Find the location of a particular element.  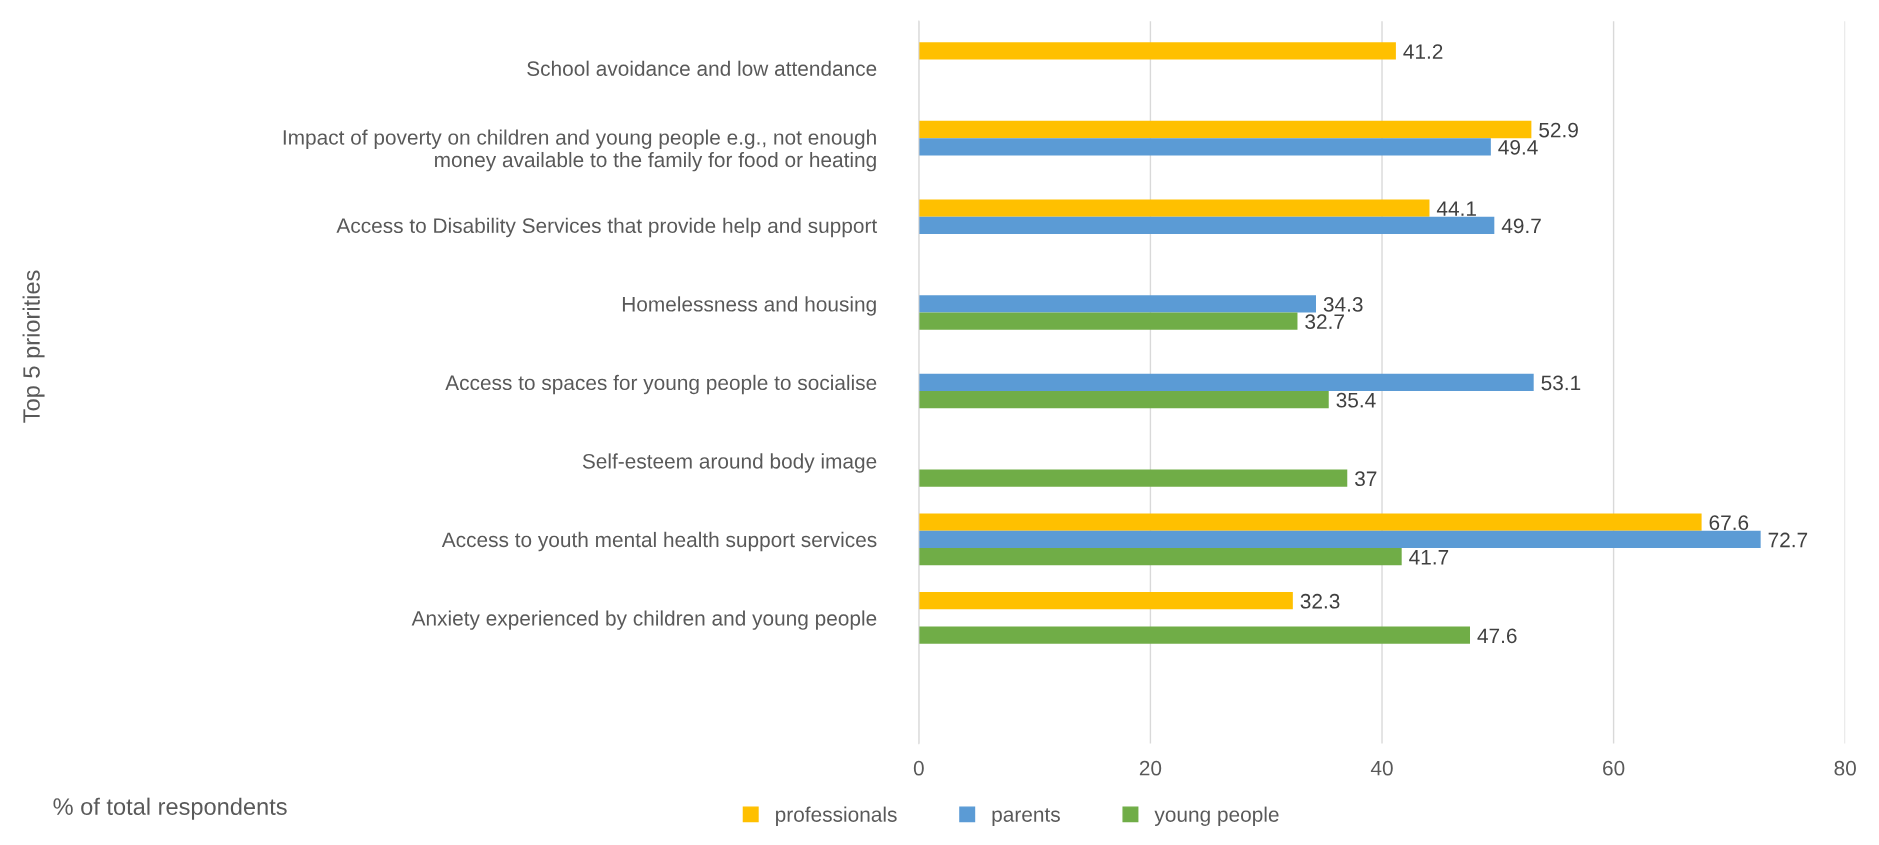

y-tick-label: Access to Disability Services that provide help and support is located at coordinates (607, 227).